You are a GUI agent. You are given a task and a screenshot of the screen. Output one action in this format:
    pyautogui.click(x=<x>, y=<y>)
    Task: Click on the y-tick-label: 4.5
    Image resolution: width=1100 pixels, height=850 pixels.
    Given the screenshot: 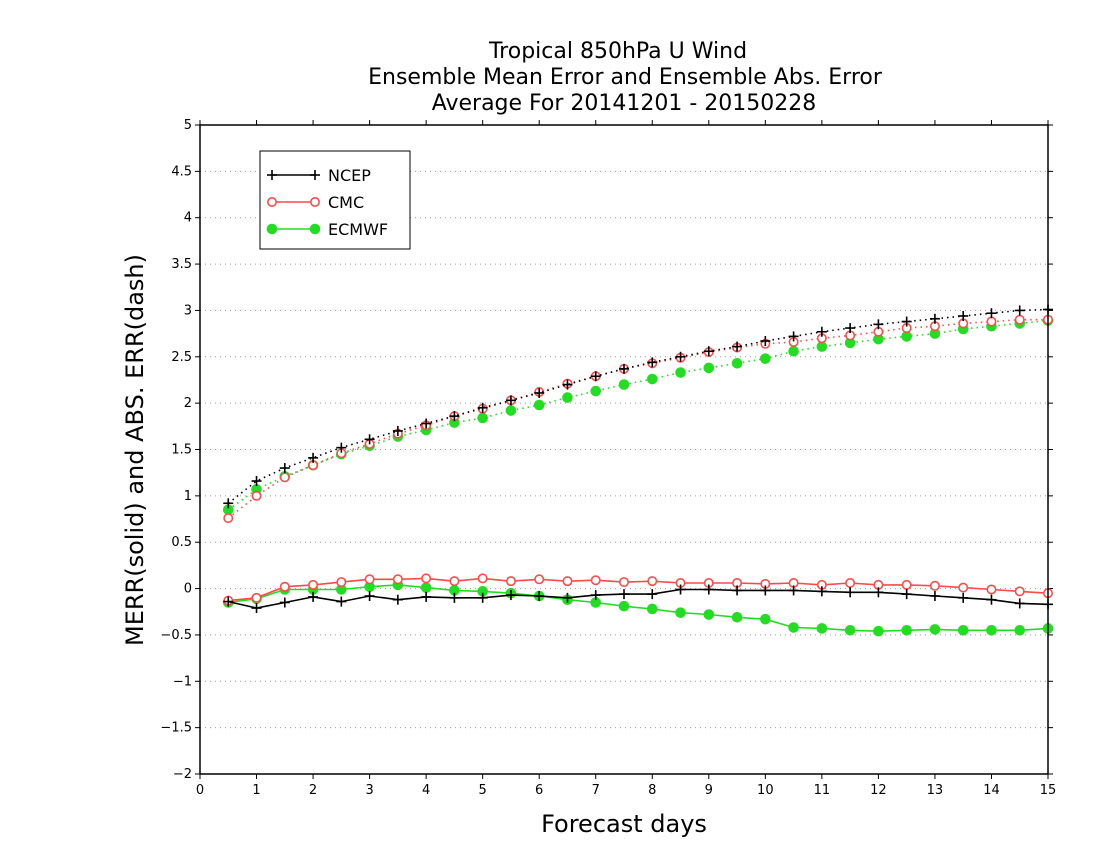 What is the action you would take?
    pyautogui.click(x=181, y=171)
    